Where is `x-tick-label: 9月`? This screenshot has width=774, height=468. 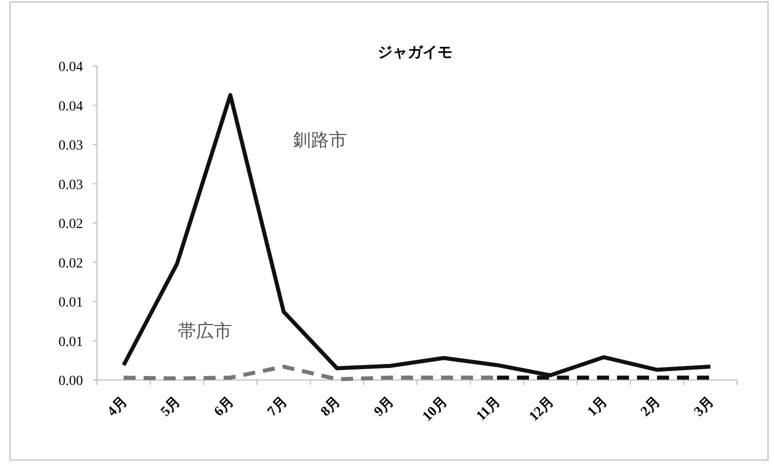 x-tick-label: 9月 is located at coordinates (385, 407).